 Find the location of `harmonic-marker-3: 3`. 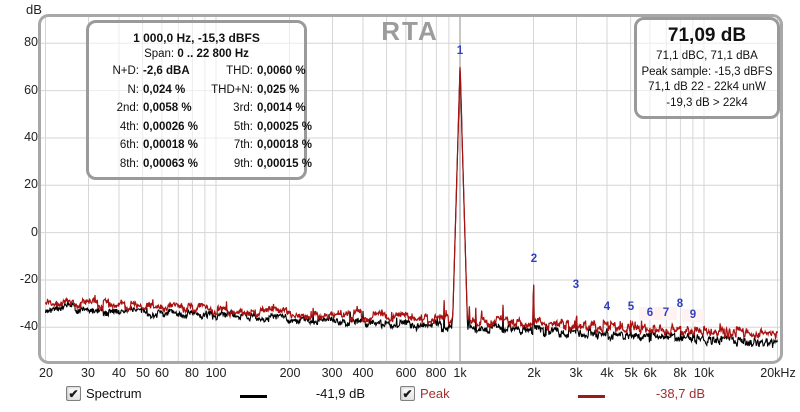

harmonic-marker-3: 3 is located at coordinates (576, 285).